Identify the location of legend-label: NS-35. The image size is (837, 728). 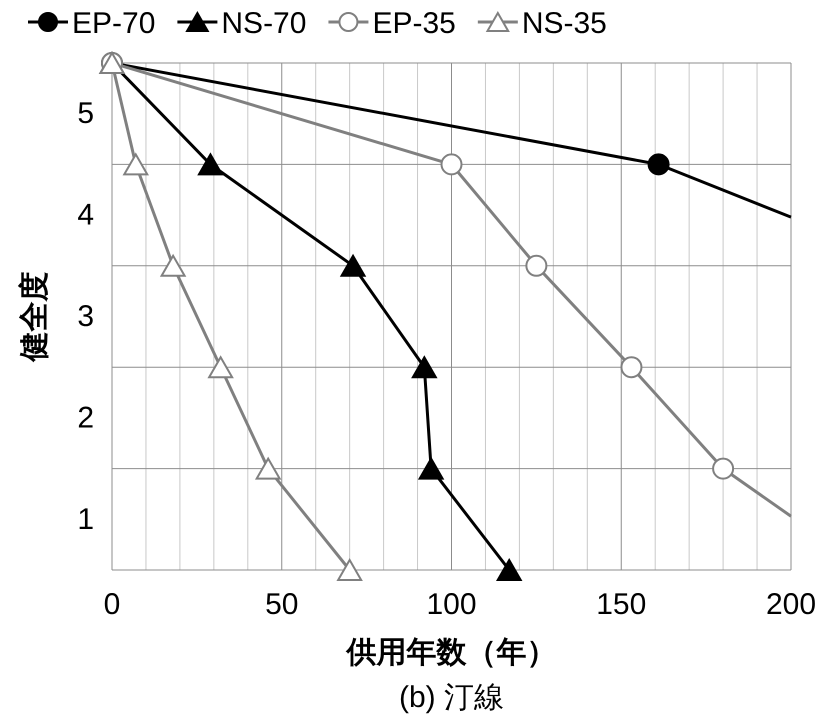
(564, 23).